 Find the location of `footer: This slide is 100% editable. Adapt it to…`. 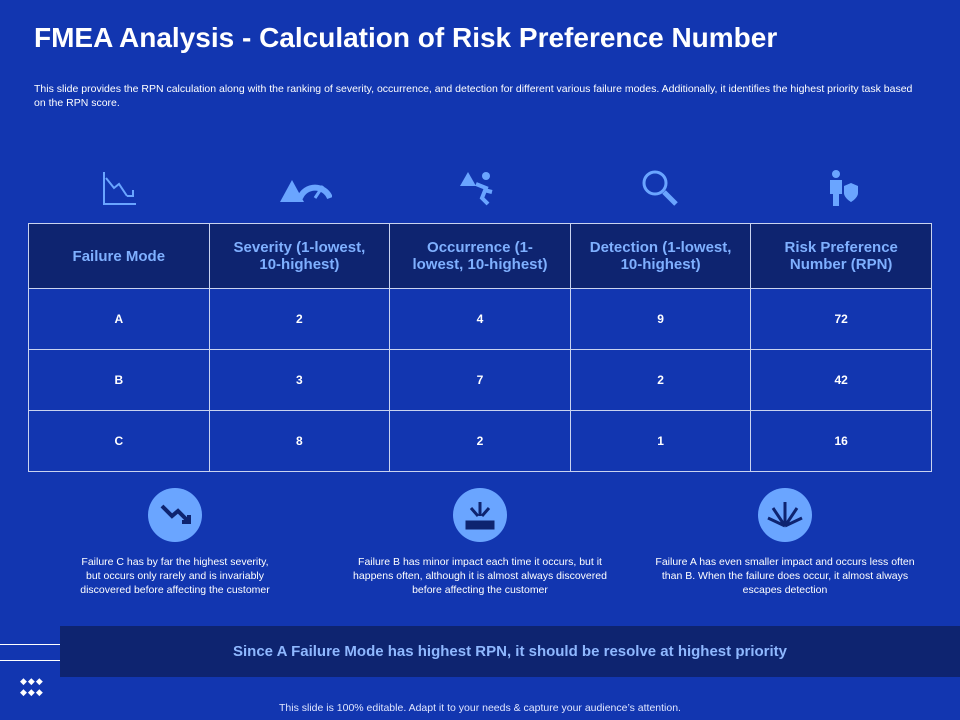

footer: This slide is 100% editable. Adapt it to… is located at coordinates (480, 708).